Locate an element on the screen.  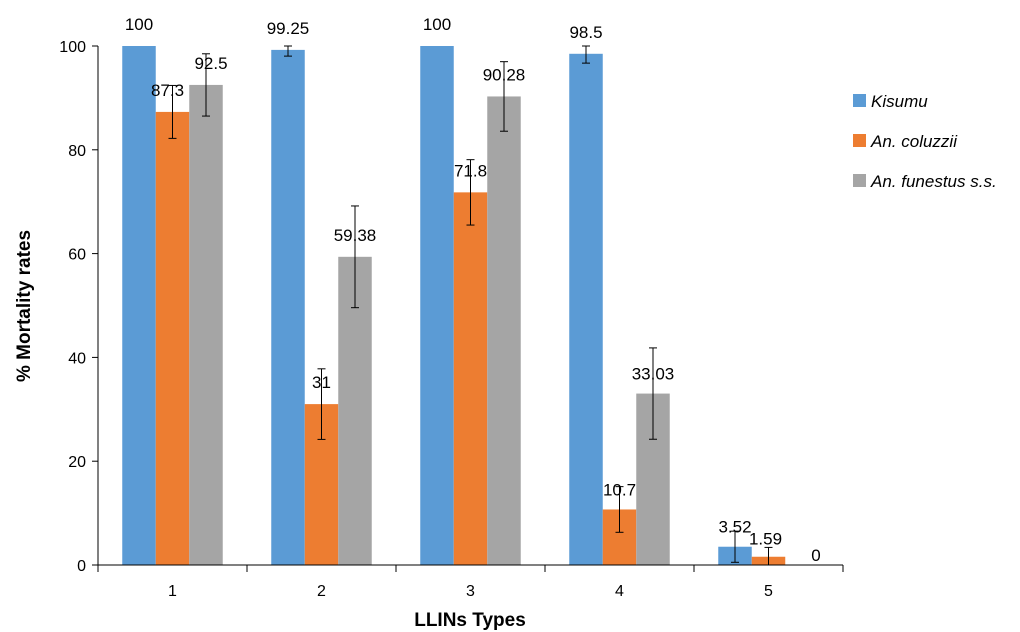
y-tick-label-0: 0 is located at coordinates (81, 566).